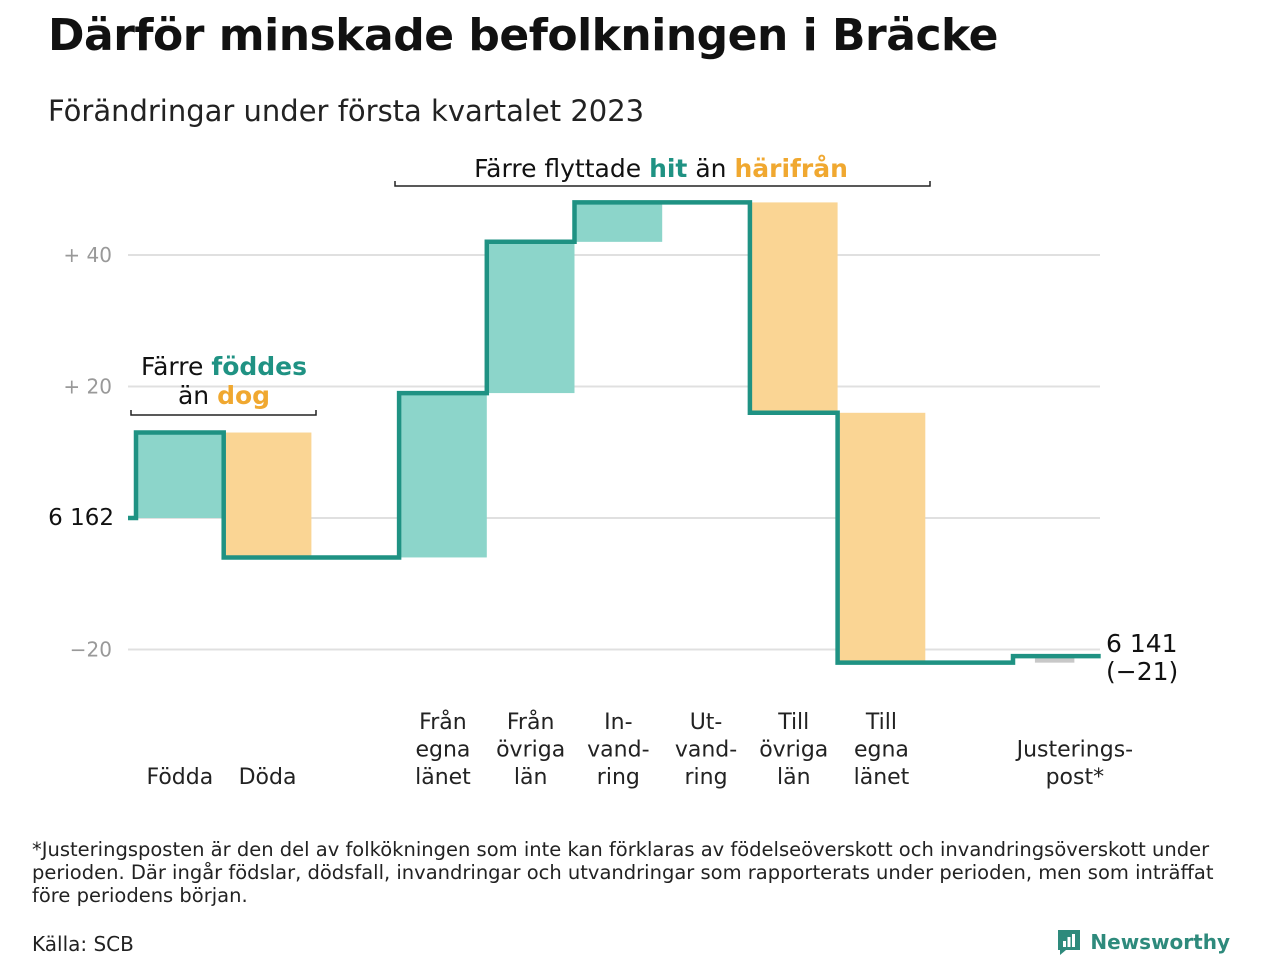  I want to click on end-labels: 6 141(−21), so click(1142, 657).